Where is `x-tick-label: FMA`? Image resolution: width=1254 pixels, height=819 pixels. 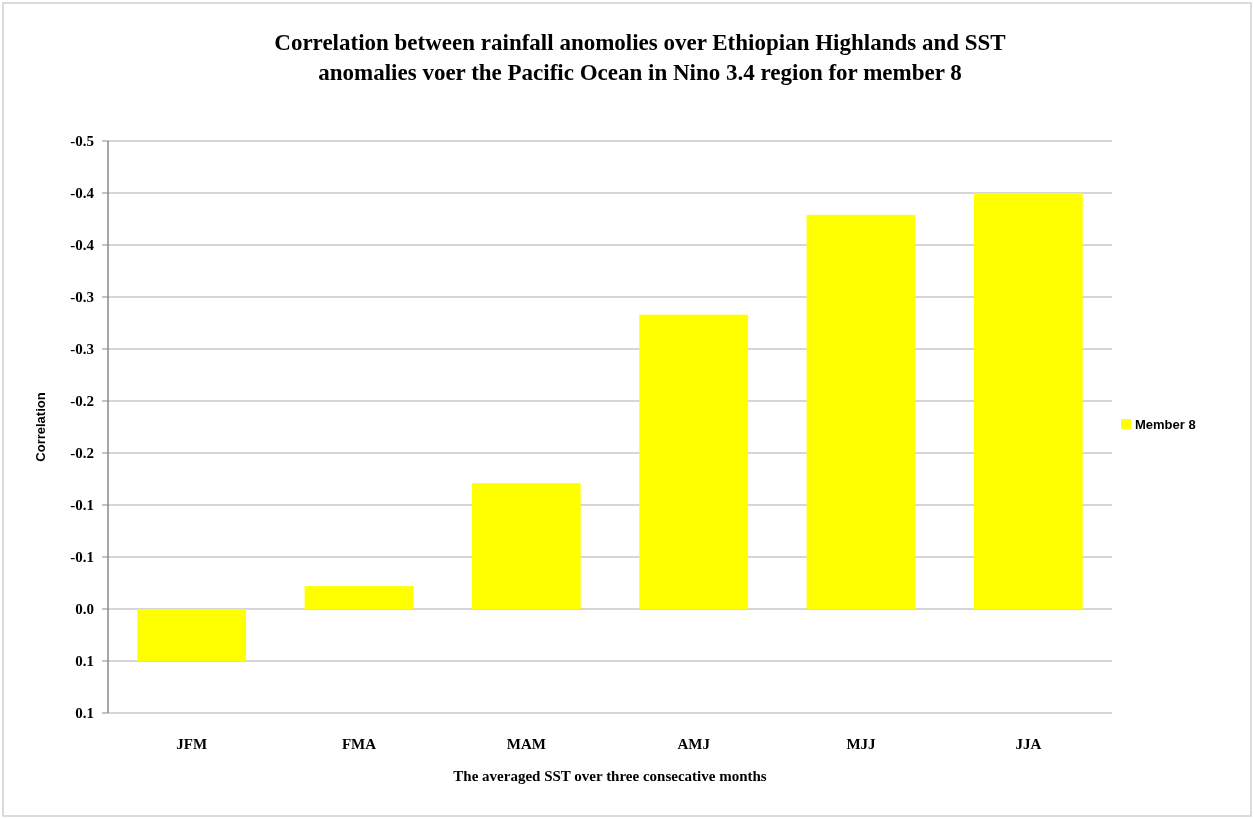
x-tick-label: FMA is located at coordinates (359, 744).